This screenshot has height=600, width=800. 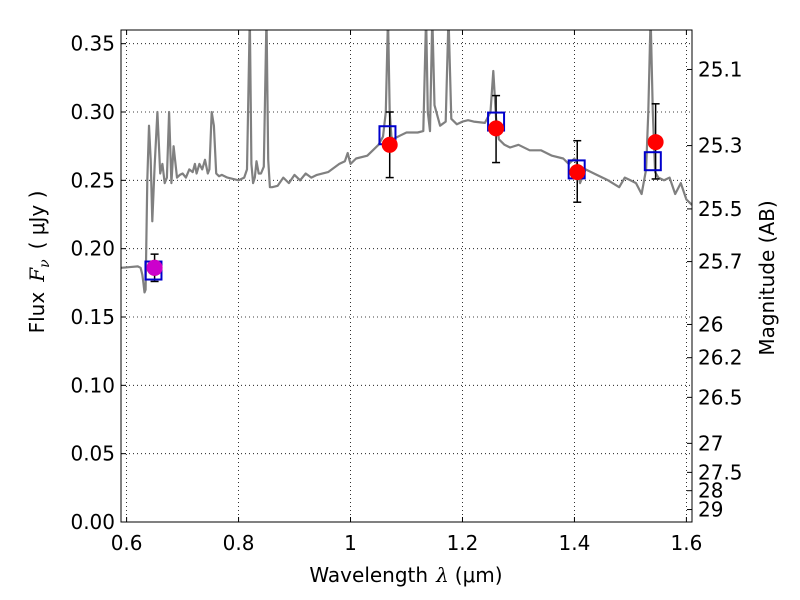 I want to click on y-tick-label: 0.10, so click(x=92, y=385).